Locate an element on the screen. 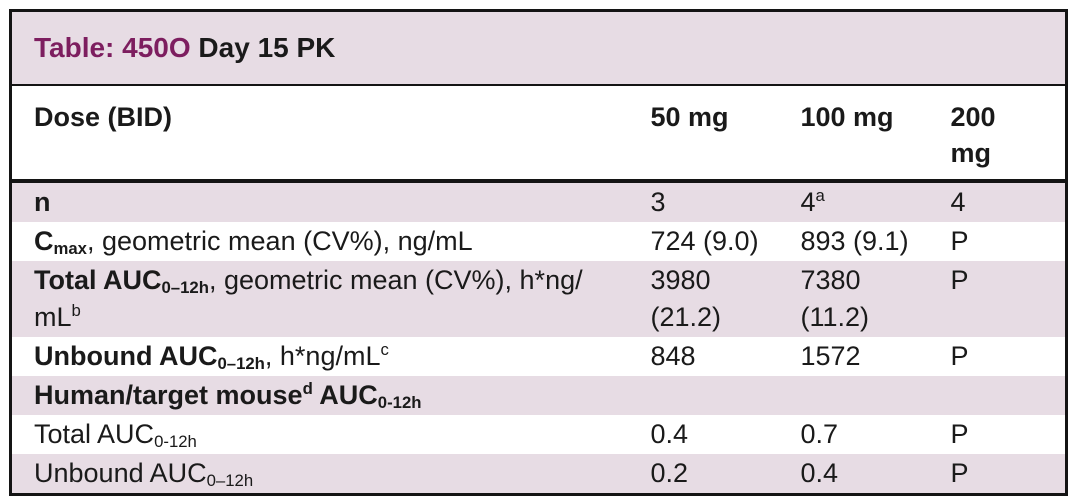  value-cell: 3 is located at coordinates (725, 201).